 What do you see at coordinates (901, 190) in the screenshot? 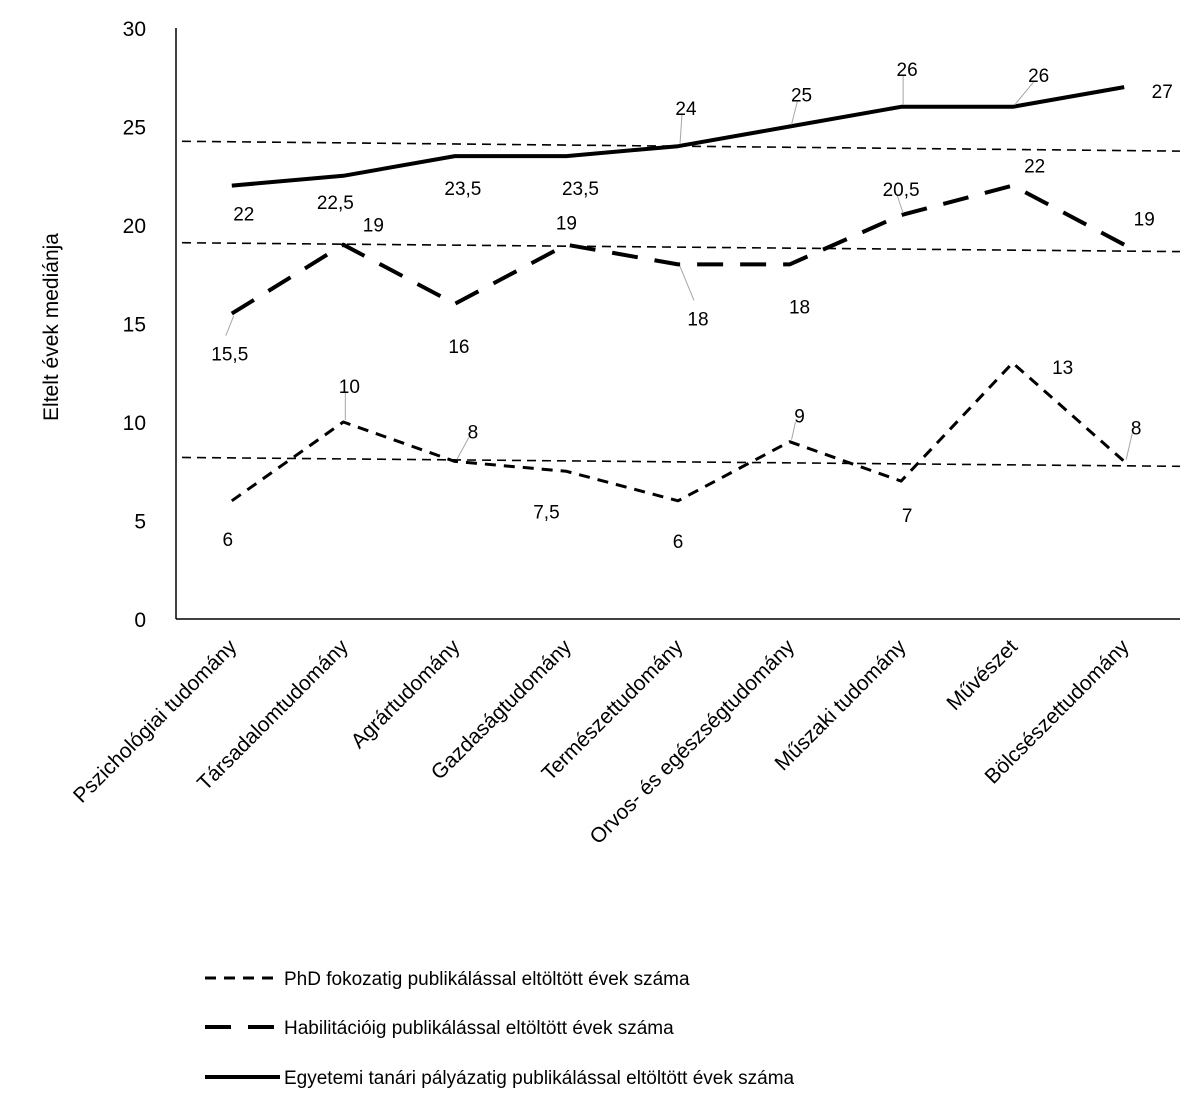
I see `data-label: 20,5` at bounding box center [901, 190].